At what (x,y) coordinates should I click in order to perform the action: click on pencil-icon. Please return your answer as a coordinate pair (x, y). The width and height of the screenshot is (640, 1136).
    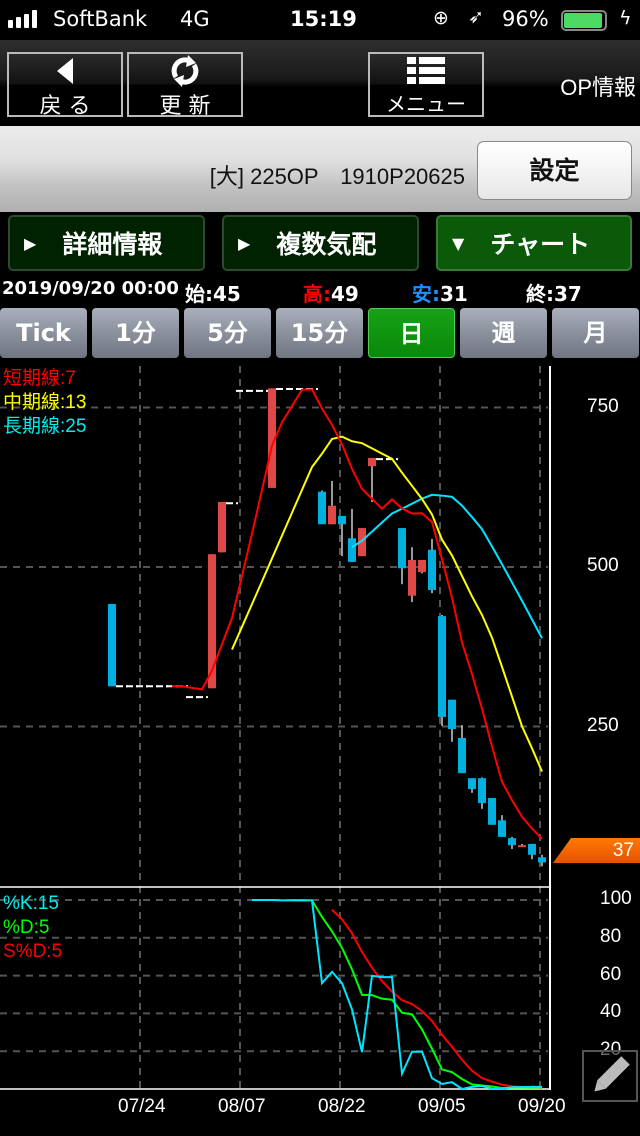
    Looking at the image, I should click on (612, 1074).